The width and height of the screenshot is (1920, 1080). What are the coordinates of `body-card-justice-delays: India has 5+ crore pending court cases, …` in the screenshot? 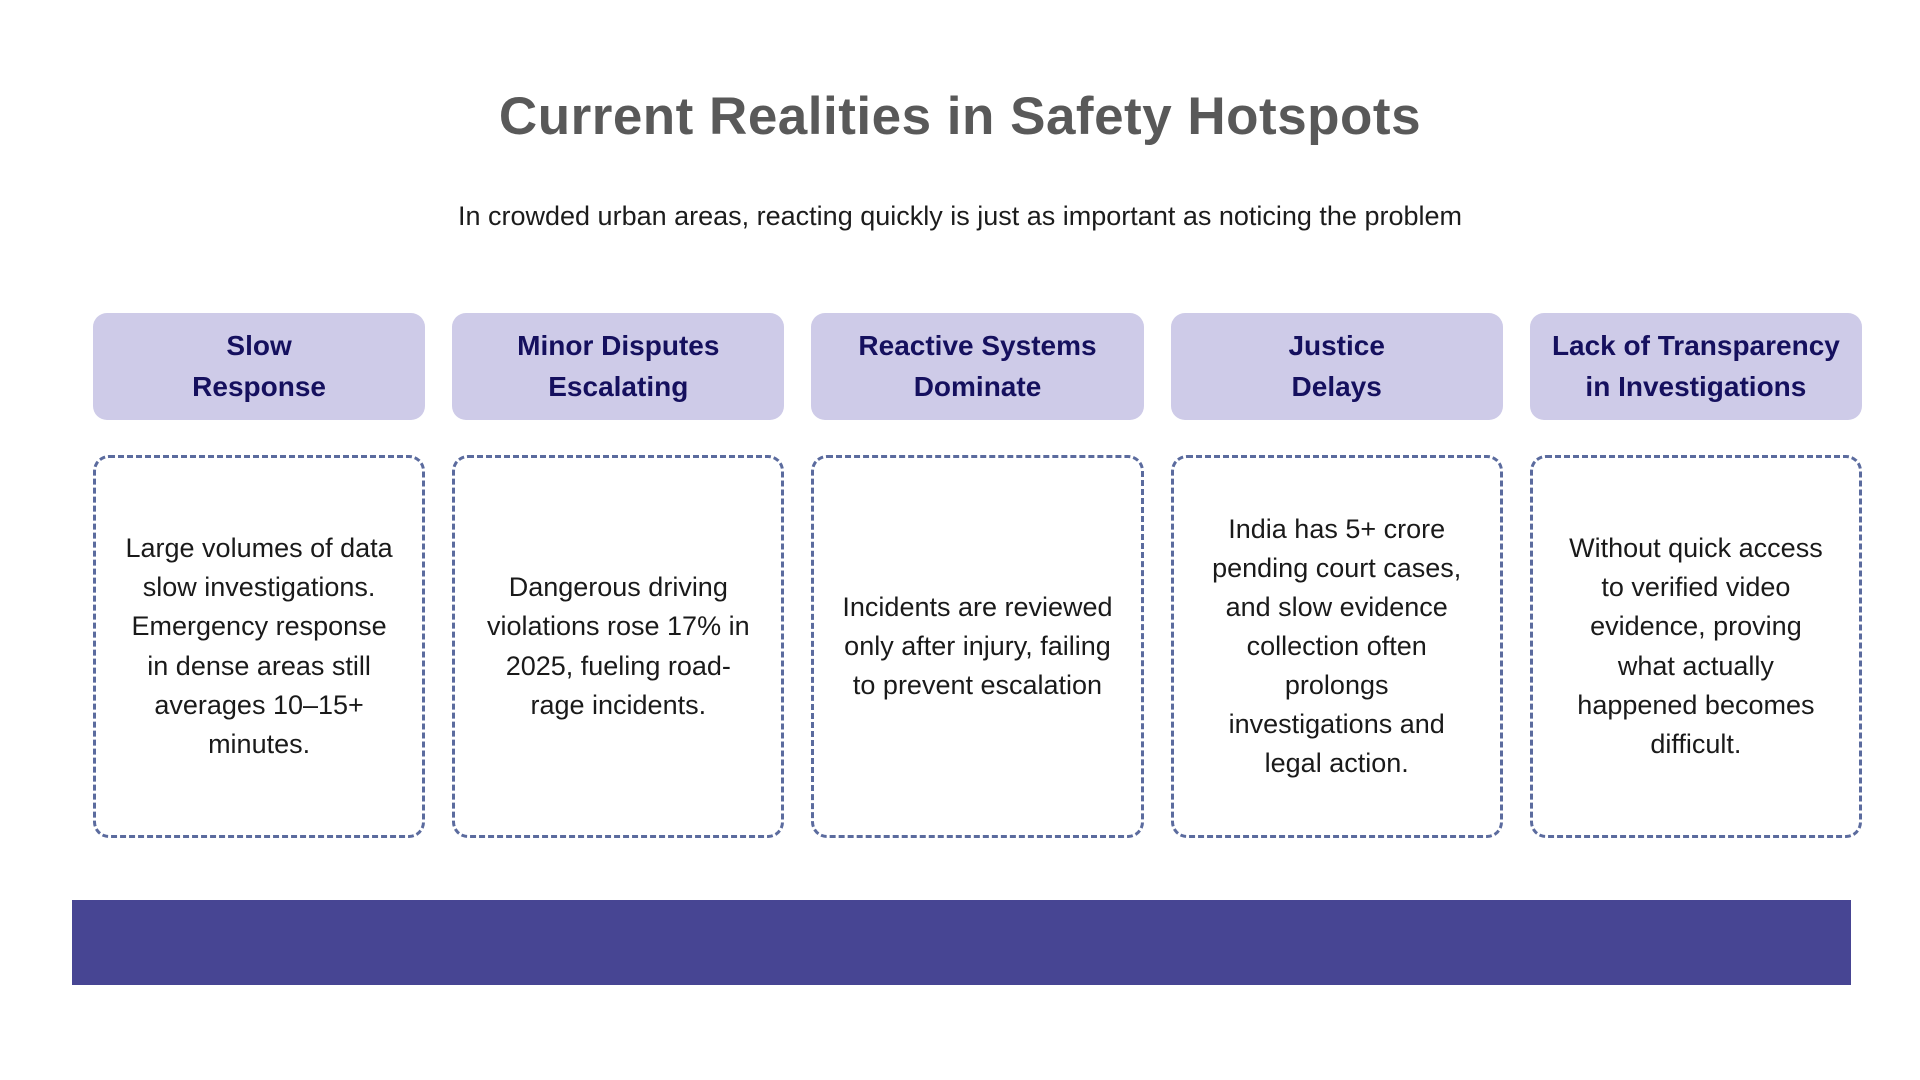 It's located at (1336, 646).